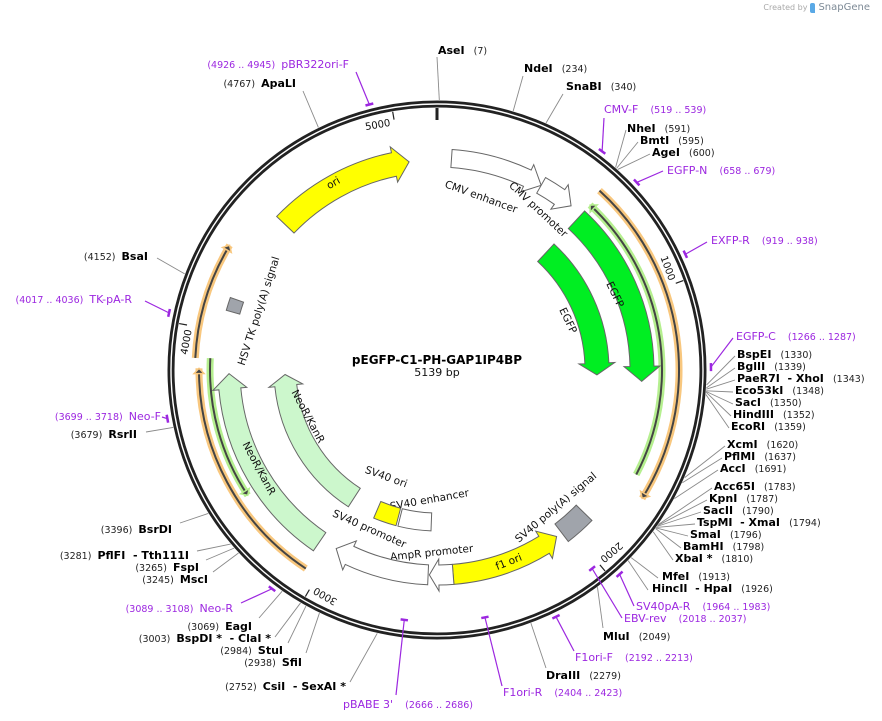  I want to click on plasmid-name: pEGFP-C1-PH-GAP1IP4BP, so click(437, 360).